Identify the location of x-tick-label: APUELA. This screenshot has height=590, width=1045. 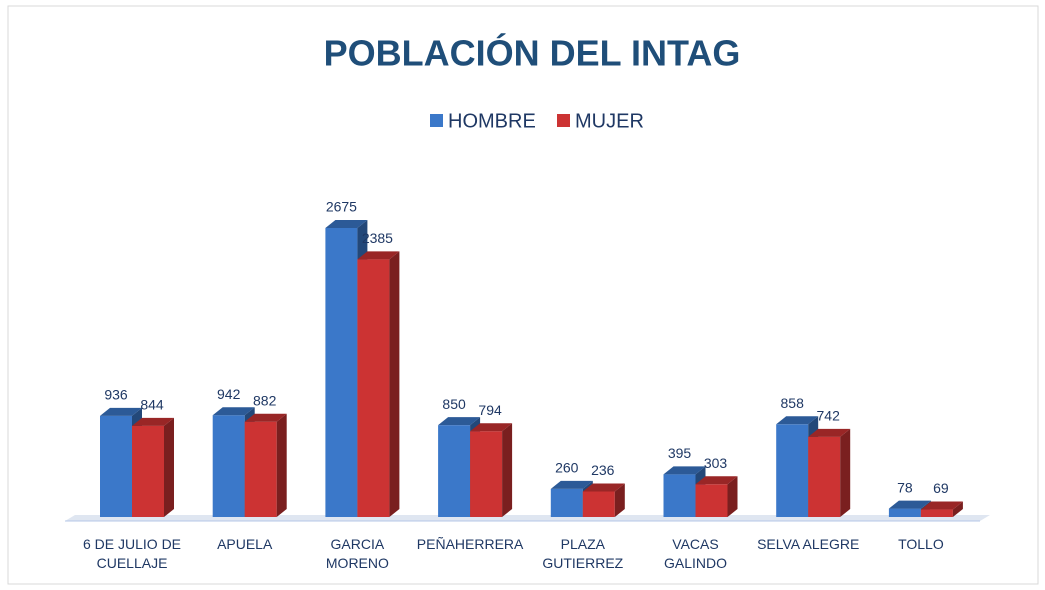
(245, 544).